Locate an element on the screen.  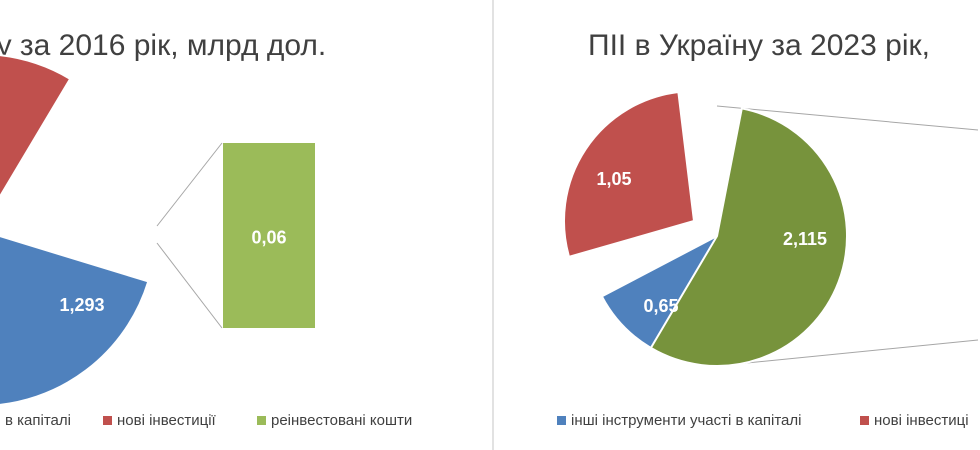
chart-2016-title: нy за 2016 рік, млрд дол. is located at coordinates (163, 45).